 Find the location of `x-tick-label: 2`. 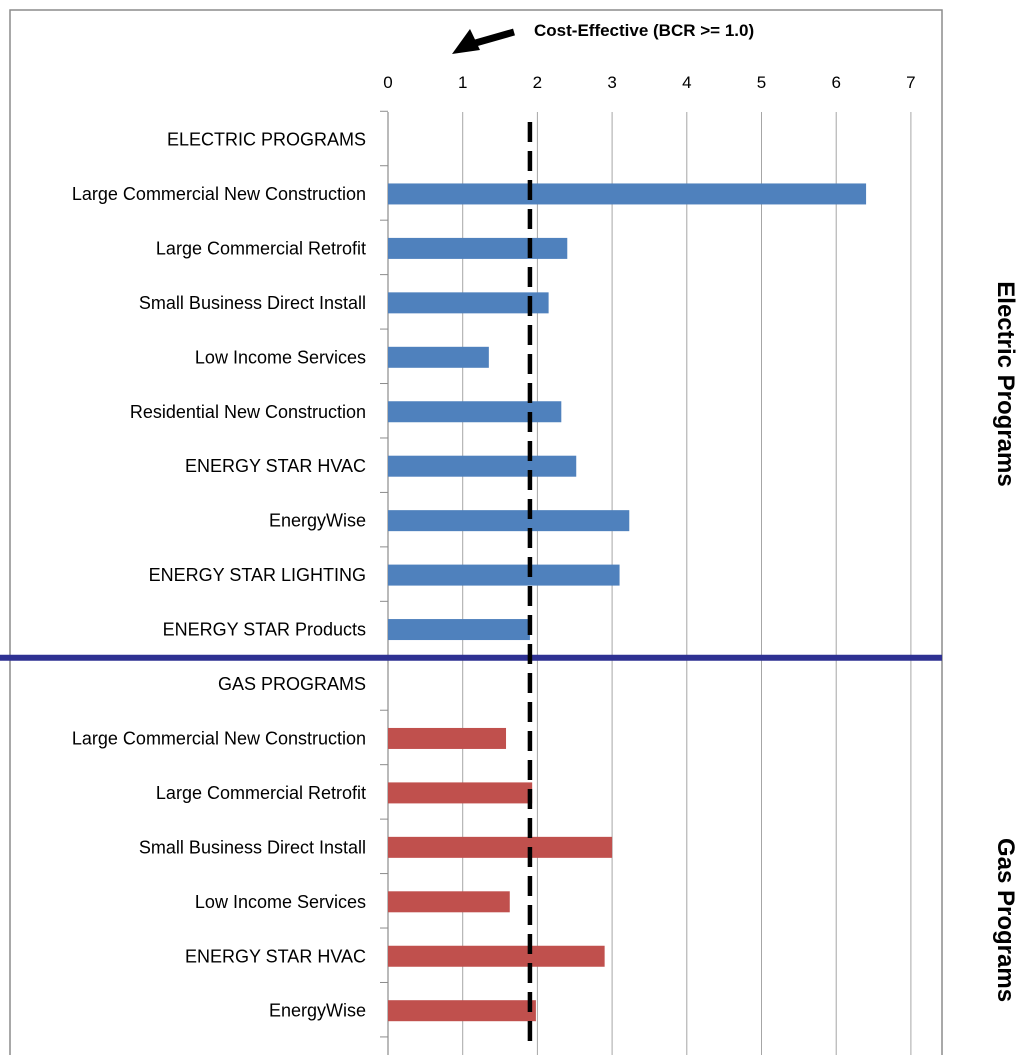

x-tick-label: 2 is located at coordinates (537, 82).